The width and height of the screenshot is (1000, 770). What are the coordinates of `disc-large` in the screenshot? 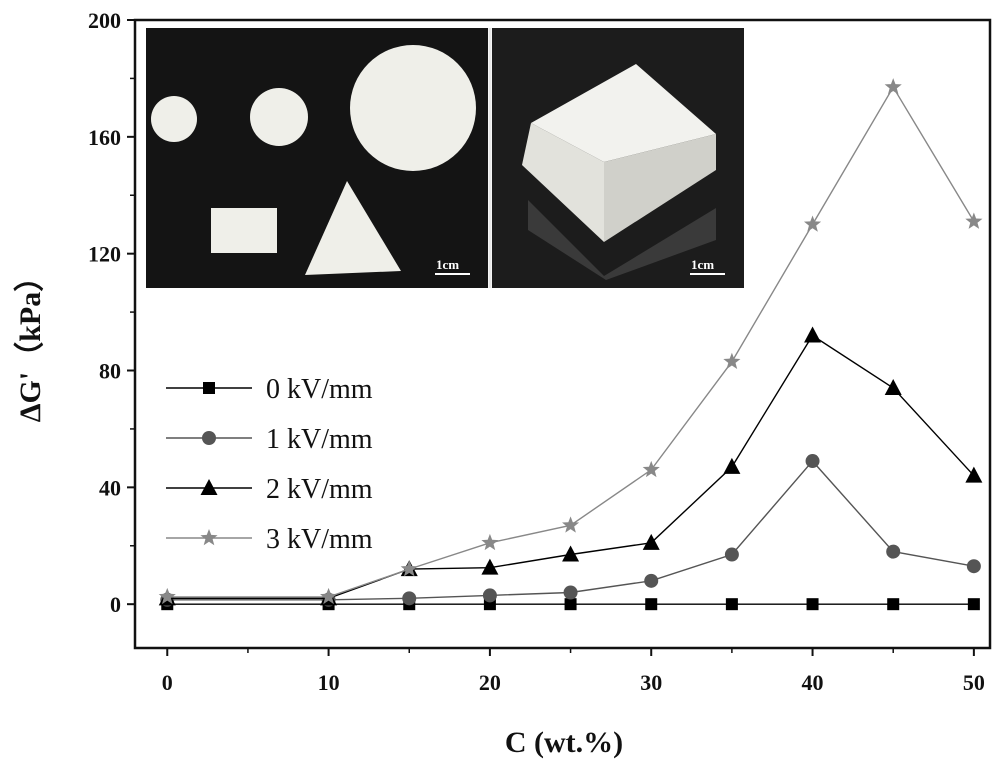 It's located at (413, 108).